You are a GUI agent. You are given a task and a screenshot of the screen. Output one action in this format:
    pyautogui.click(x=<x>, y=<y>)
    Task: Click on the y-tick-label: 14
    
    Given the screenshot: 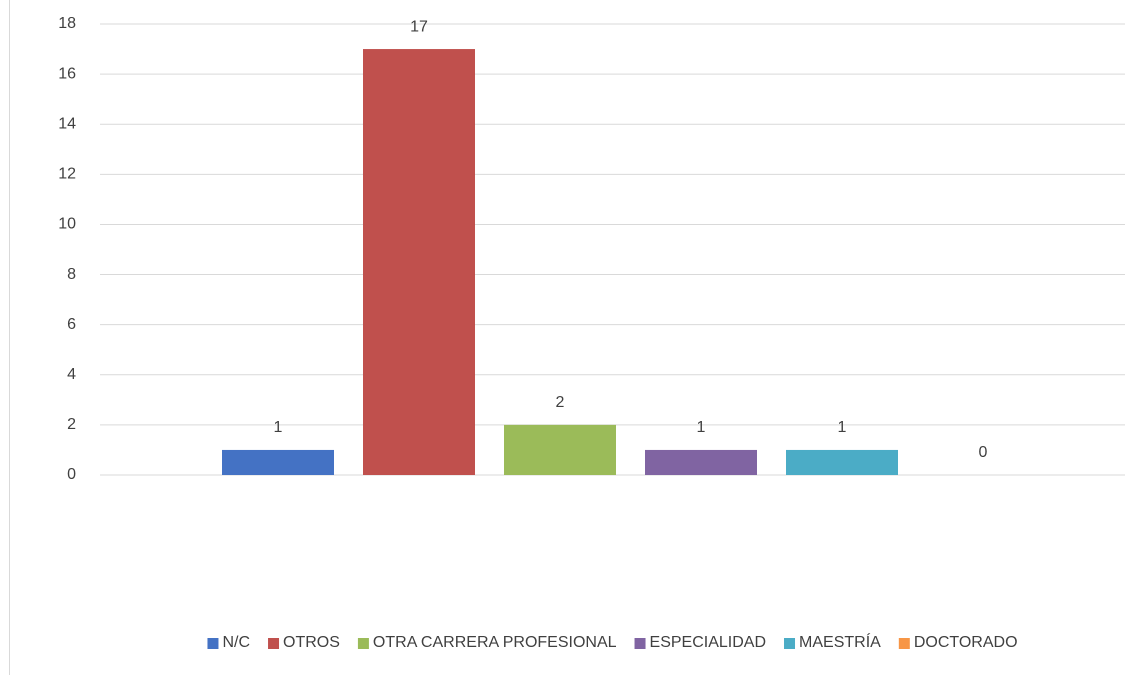 What is the action you would take?
    pyautogui.click(x=67, y=123)
    